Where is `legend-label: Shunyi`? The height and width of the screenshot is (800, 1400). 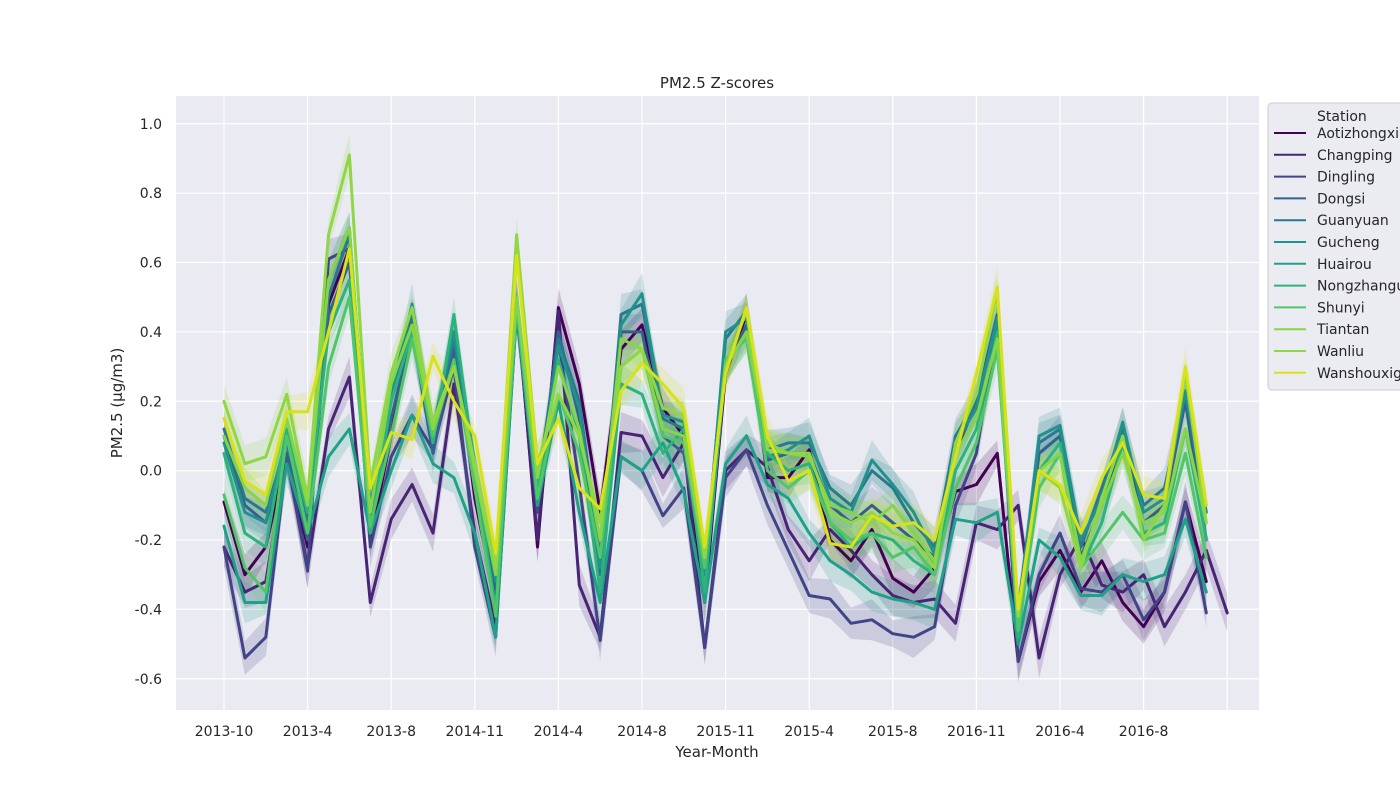 legend-label: Shunyi is located at coordinates (1341, 308).